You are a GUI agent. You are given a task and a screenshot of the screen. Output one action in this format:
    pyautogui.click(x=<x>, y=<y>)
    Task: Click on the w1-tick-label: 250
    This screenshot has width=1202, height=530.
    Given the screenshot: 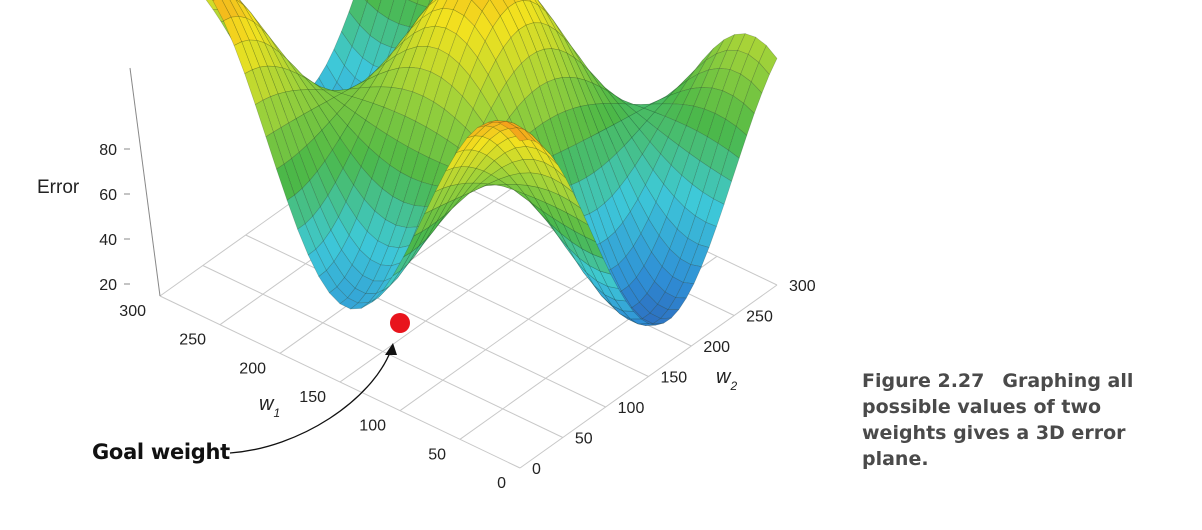 What is the action you would take?
    pyautogui.click(x=192, y=340)
    